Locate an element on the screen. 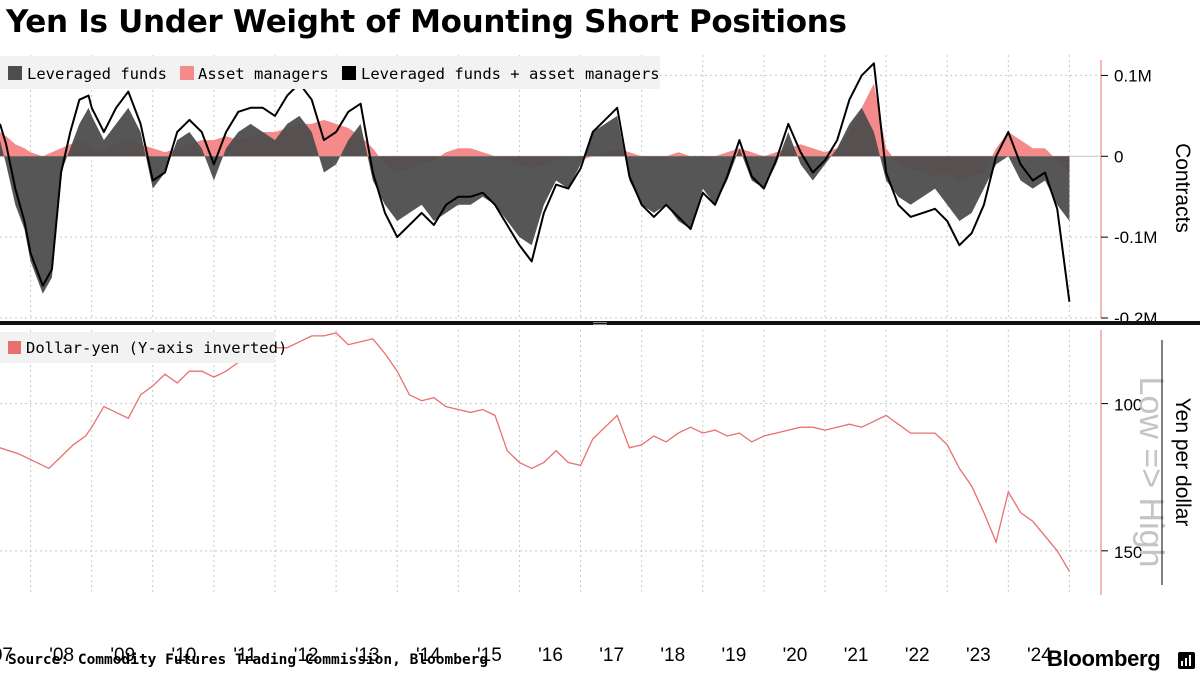 This screenshot has height=675, width=1200. usdjpy-legend: Dollar-yen (Y-axis inverted) is located at coordinates (143, 347).